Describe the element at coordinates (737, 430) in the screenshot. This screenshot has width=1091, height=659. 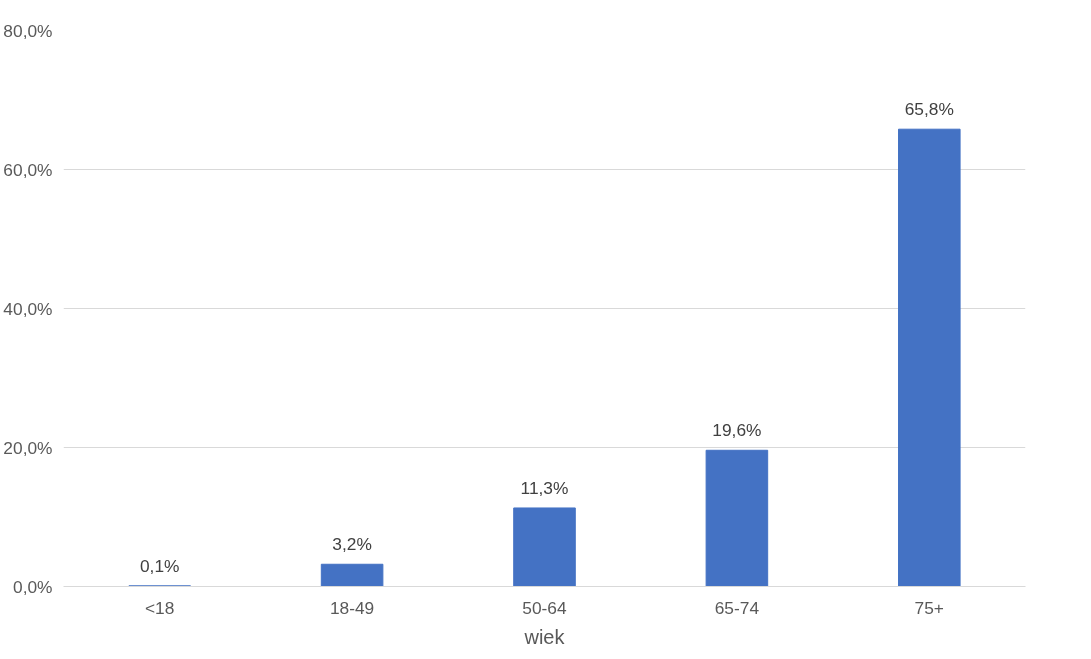
I see `data-label: 19,6%` at that location.